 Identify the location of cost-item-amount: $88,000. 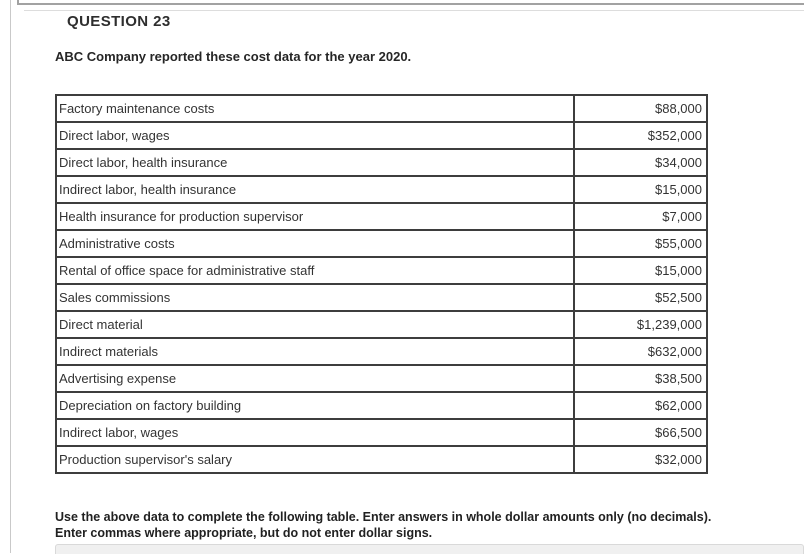
(640, 108).